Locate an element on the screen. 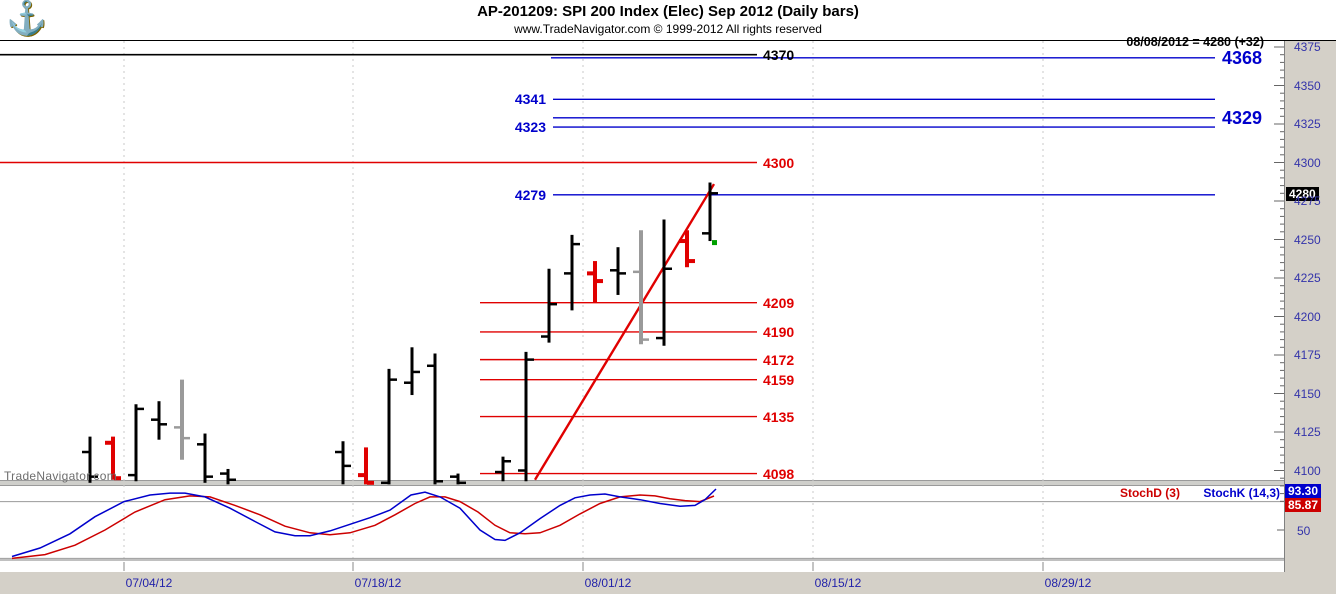  price-axis-tick-label: 4100 is located at coordinates (1307, 470).